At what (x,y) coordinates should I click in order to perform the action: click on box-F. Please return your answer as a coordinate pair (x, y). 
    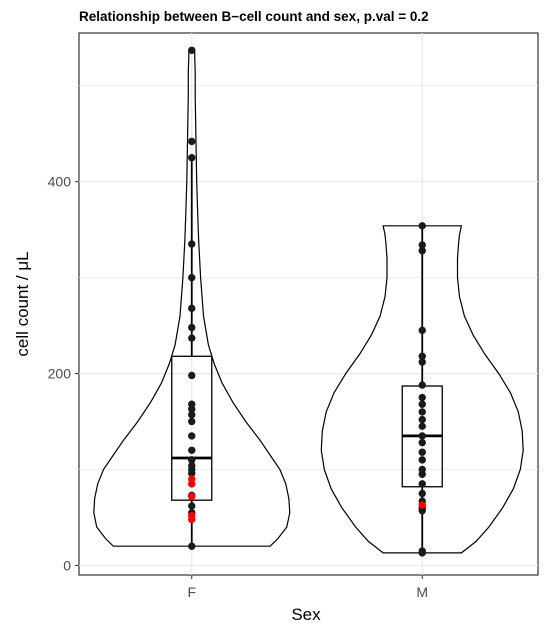
    Looking at the image, I should click on (192, 428).